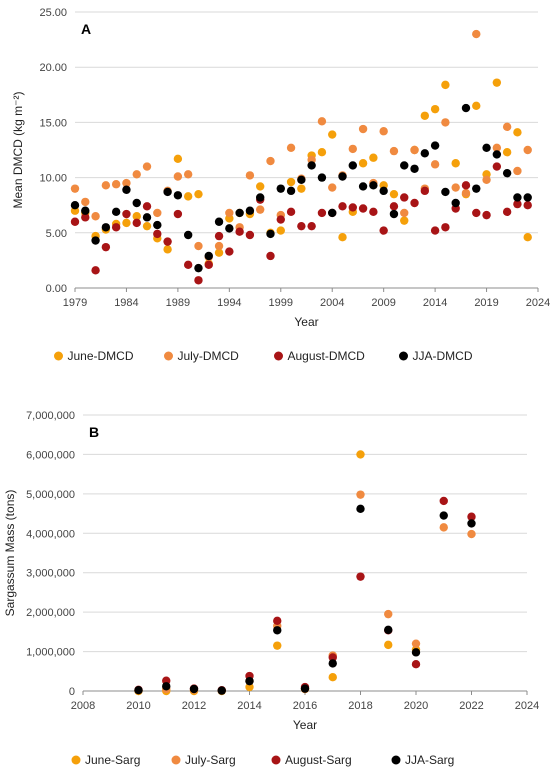  What do you see at coordinates (436, 356) in the screenshot?
I see `legend-item: JJA-DMCD` at bounding box center [436, 356].